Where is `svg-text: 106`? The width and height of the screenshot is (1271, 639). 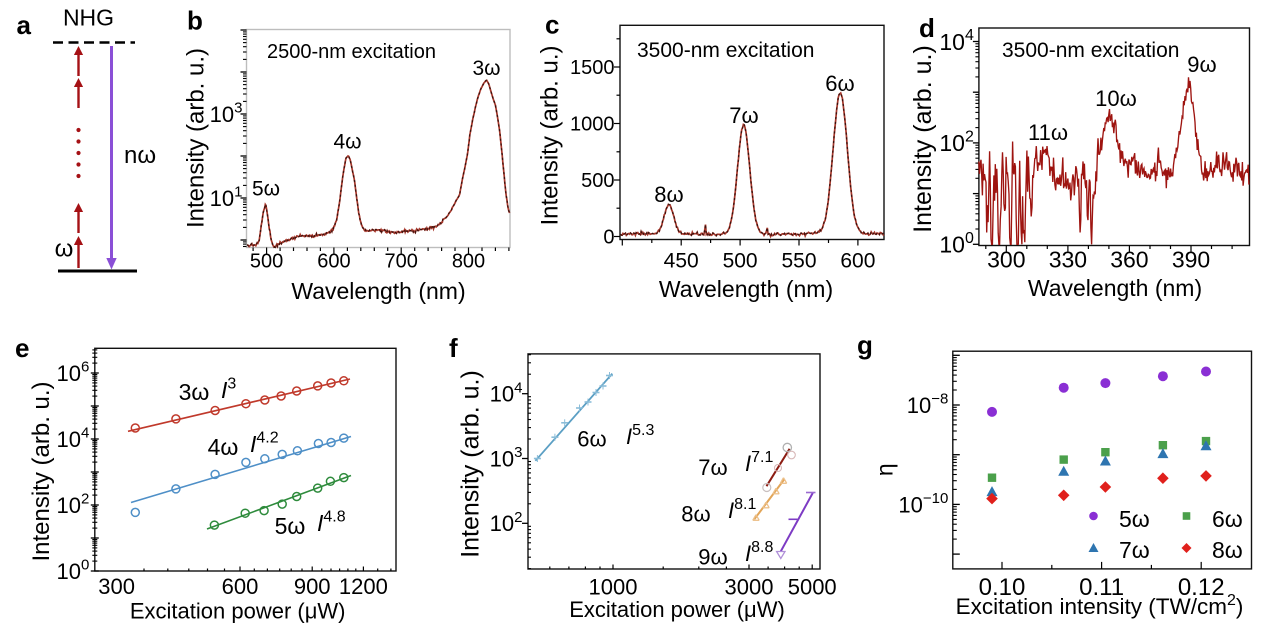 svg-text: 106 is located at coordinates (72, 372).